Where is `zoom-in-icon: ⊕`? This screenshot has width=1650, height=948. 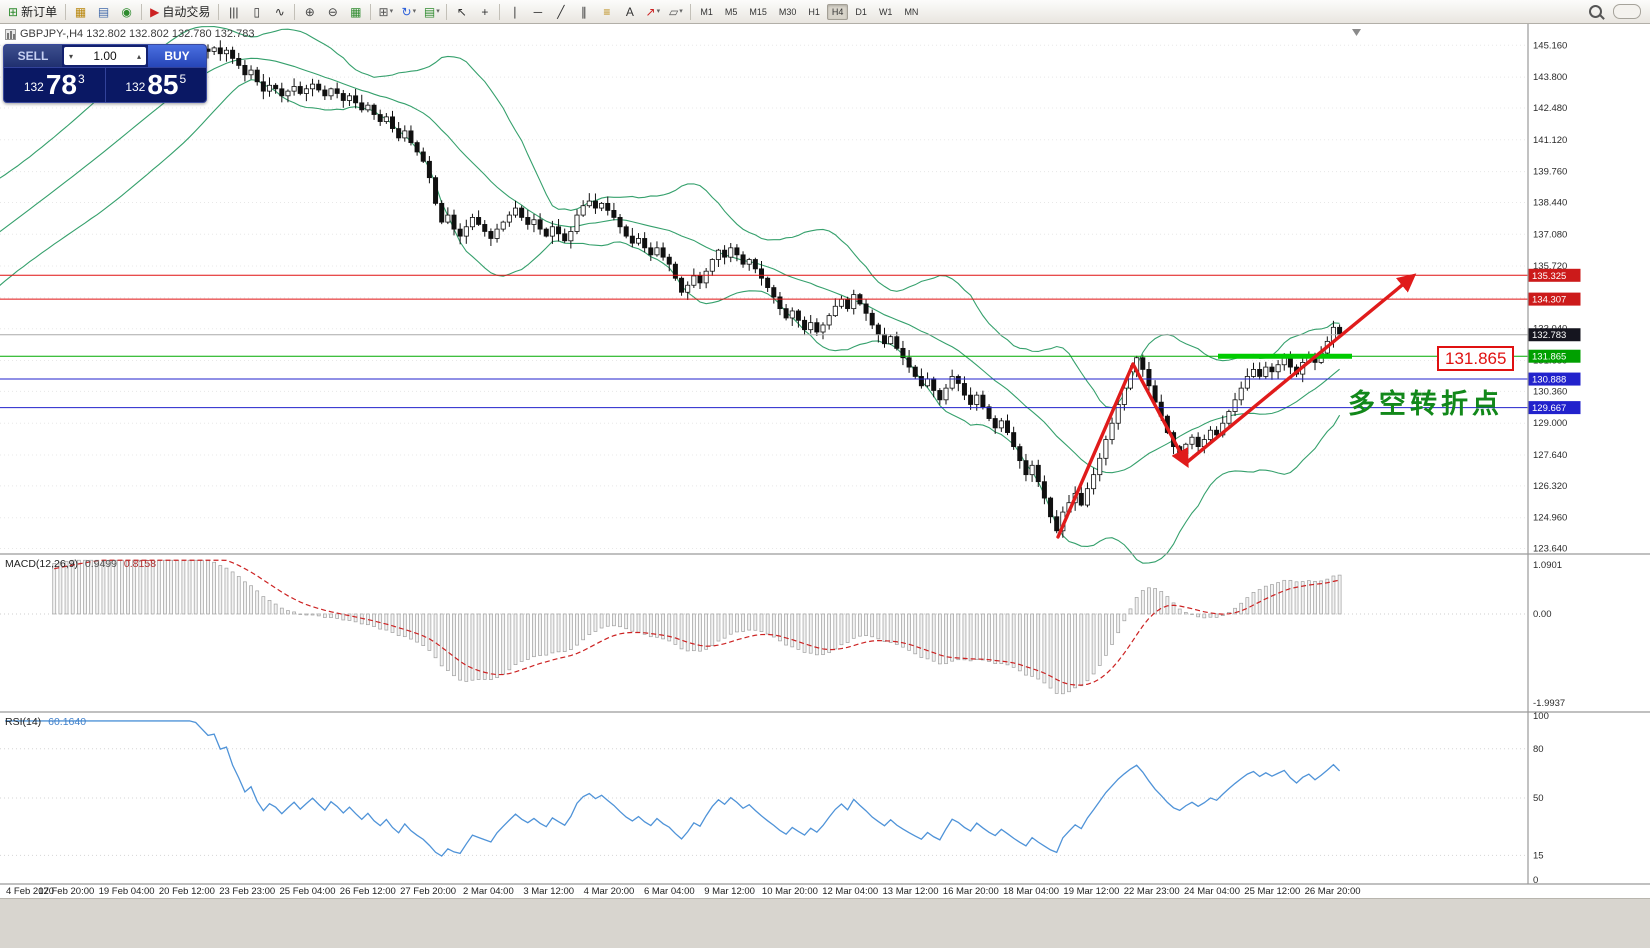 zoom-in-icon: ⊕ is located at coordinates (309, 12).